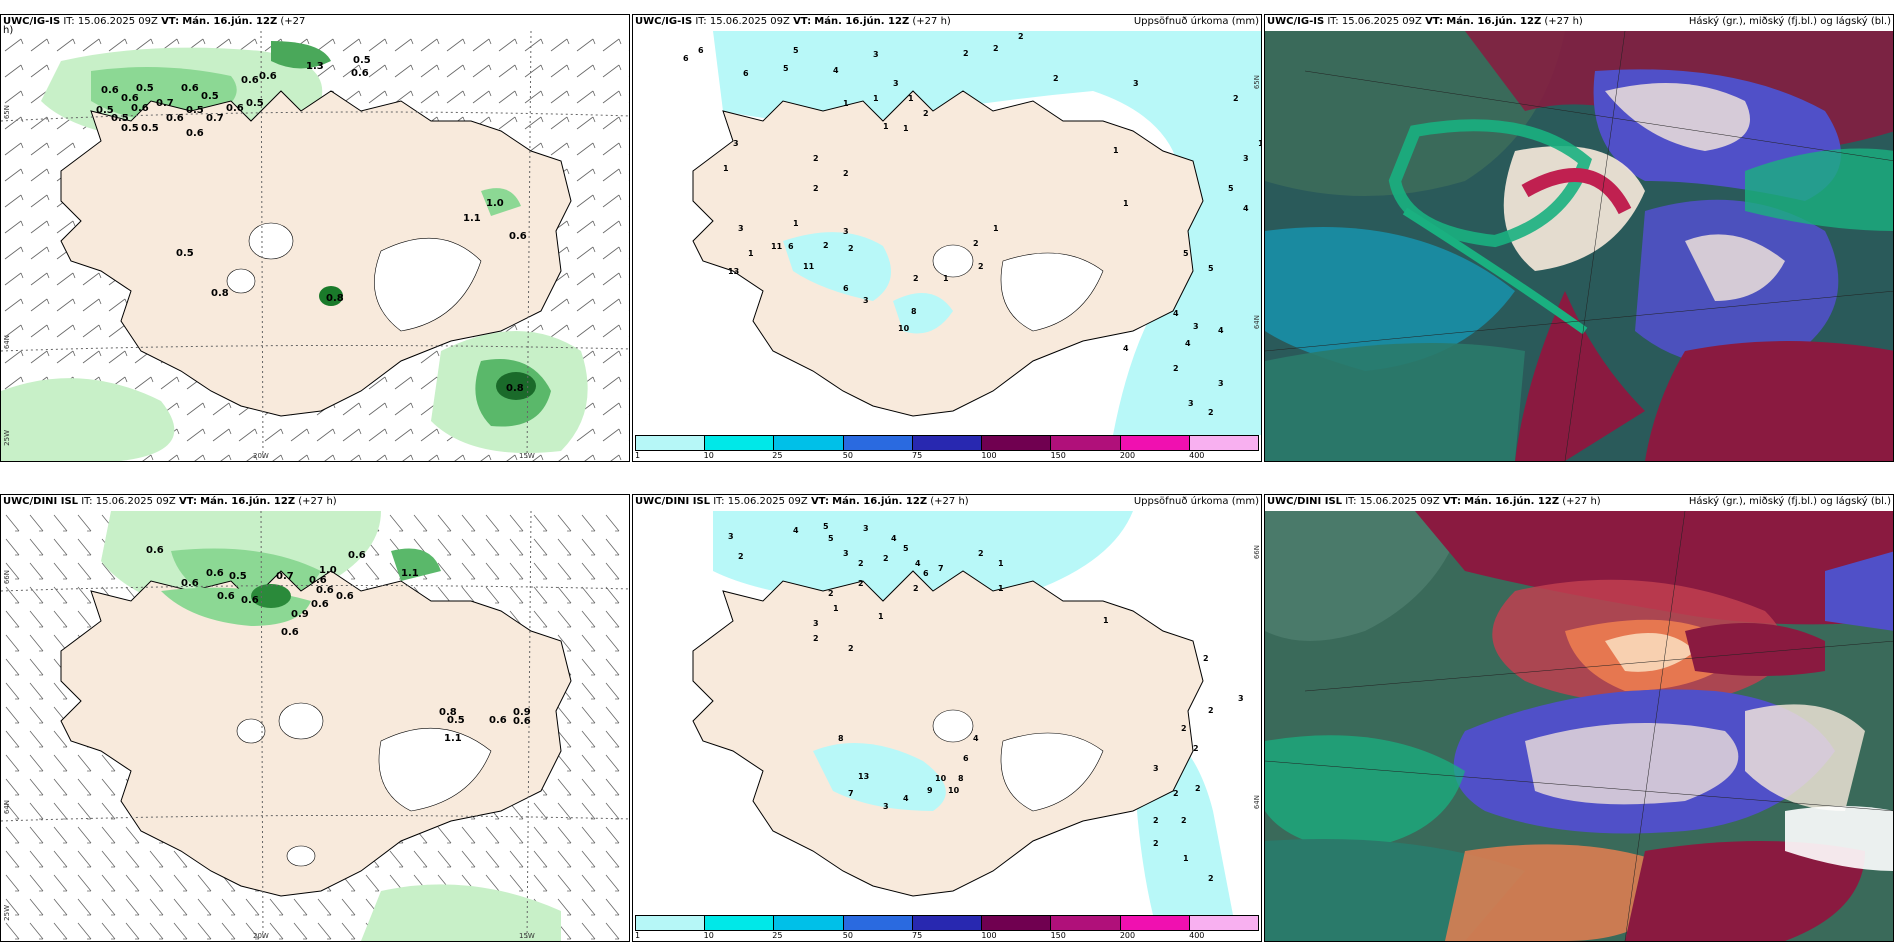 Image resolution: width=1900 pixels, height=950 pixels. What do you see at coordinates (851, 793) in the screenshot?
I see `precip-value: 7` at bounding box center [851, 793].